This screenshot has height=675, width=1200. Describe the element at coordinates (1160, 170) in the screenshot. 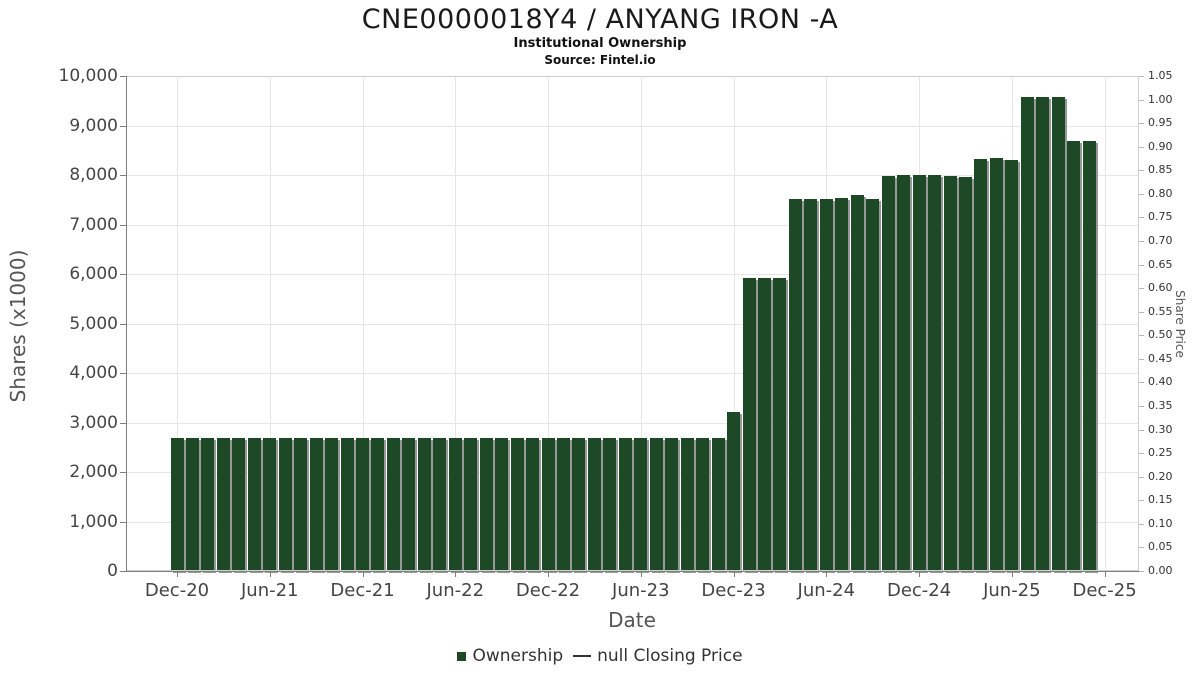

I see `y-axis-label-right: 0.85` at that location.